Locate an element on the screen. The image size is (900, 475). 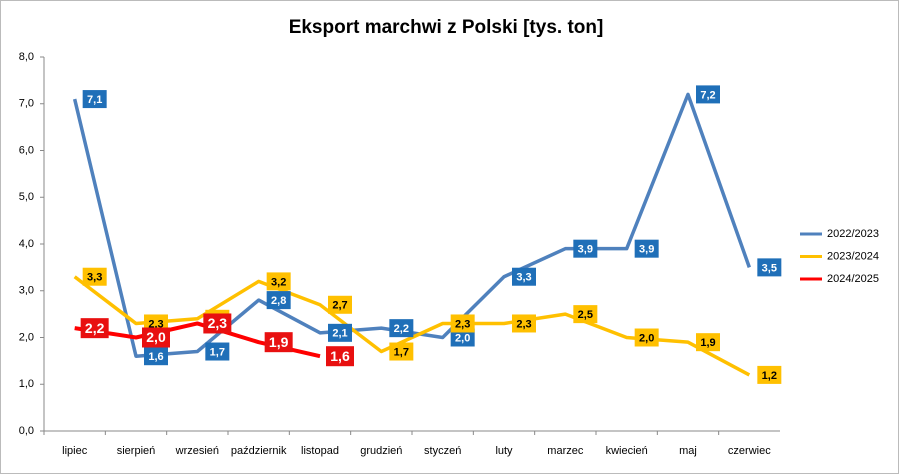
y-tick-label: 0,0 is located at coordinates (26, 431).